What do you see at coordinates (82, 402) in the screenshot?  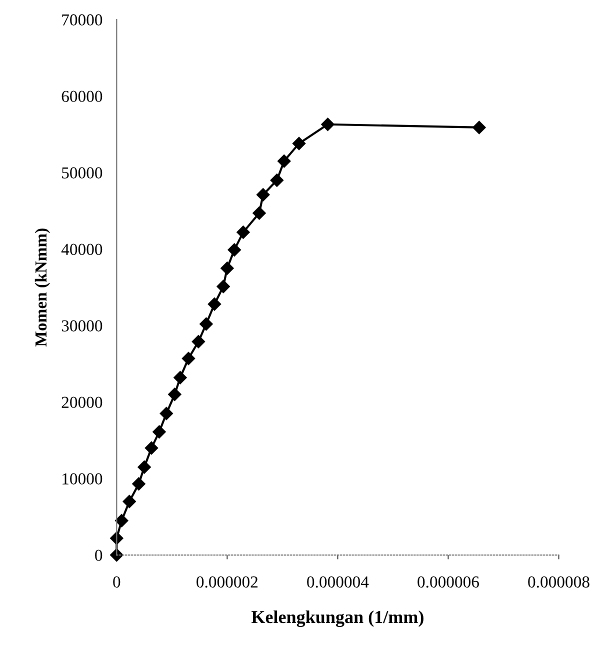 I see `y-tick-label: 20000` at bounding box center [82, 402].